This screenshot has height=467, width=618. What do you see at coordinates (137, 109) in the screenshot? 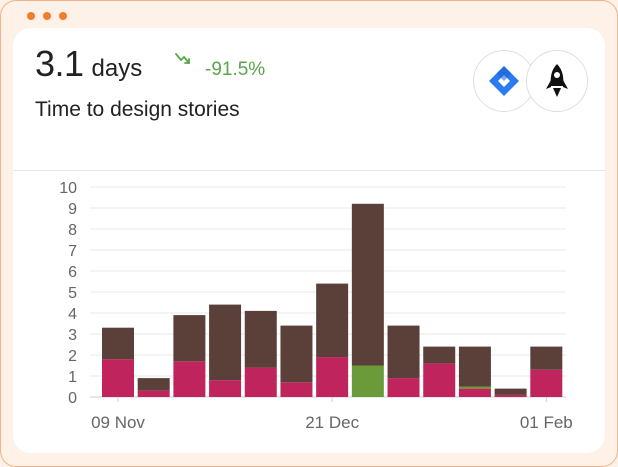
I see `metric-subtitle: Time to design stories` at bounding box center [137, 109].